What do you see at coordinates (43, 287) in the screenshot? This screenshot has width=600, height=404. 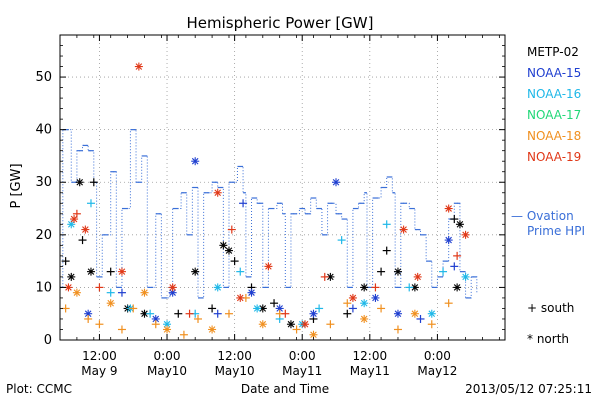 I see `y-tick-label: 10` at bounding box center [43, 287].